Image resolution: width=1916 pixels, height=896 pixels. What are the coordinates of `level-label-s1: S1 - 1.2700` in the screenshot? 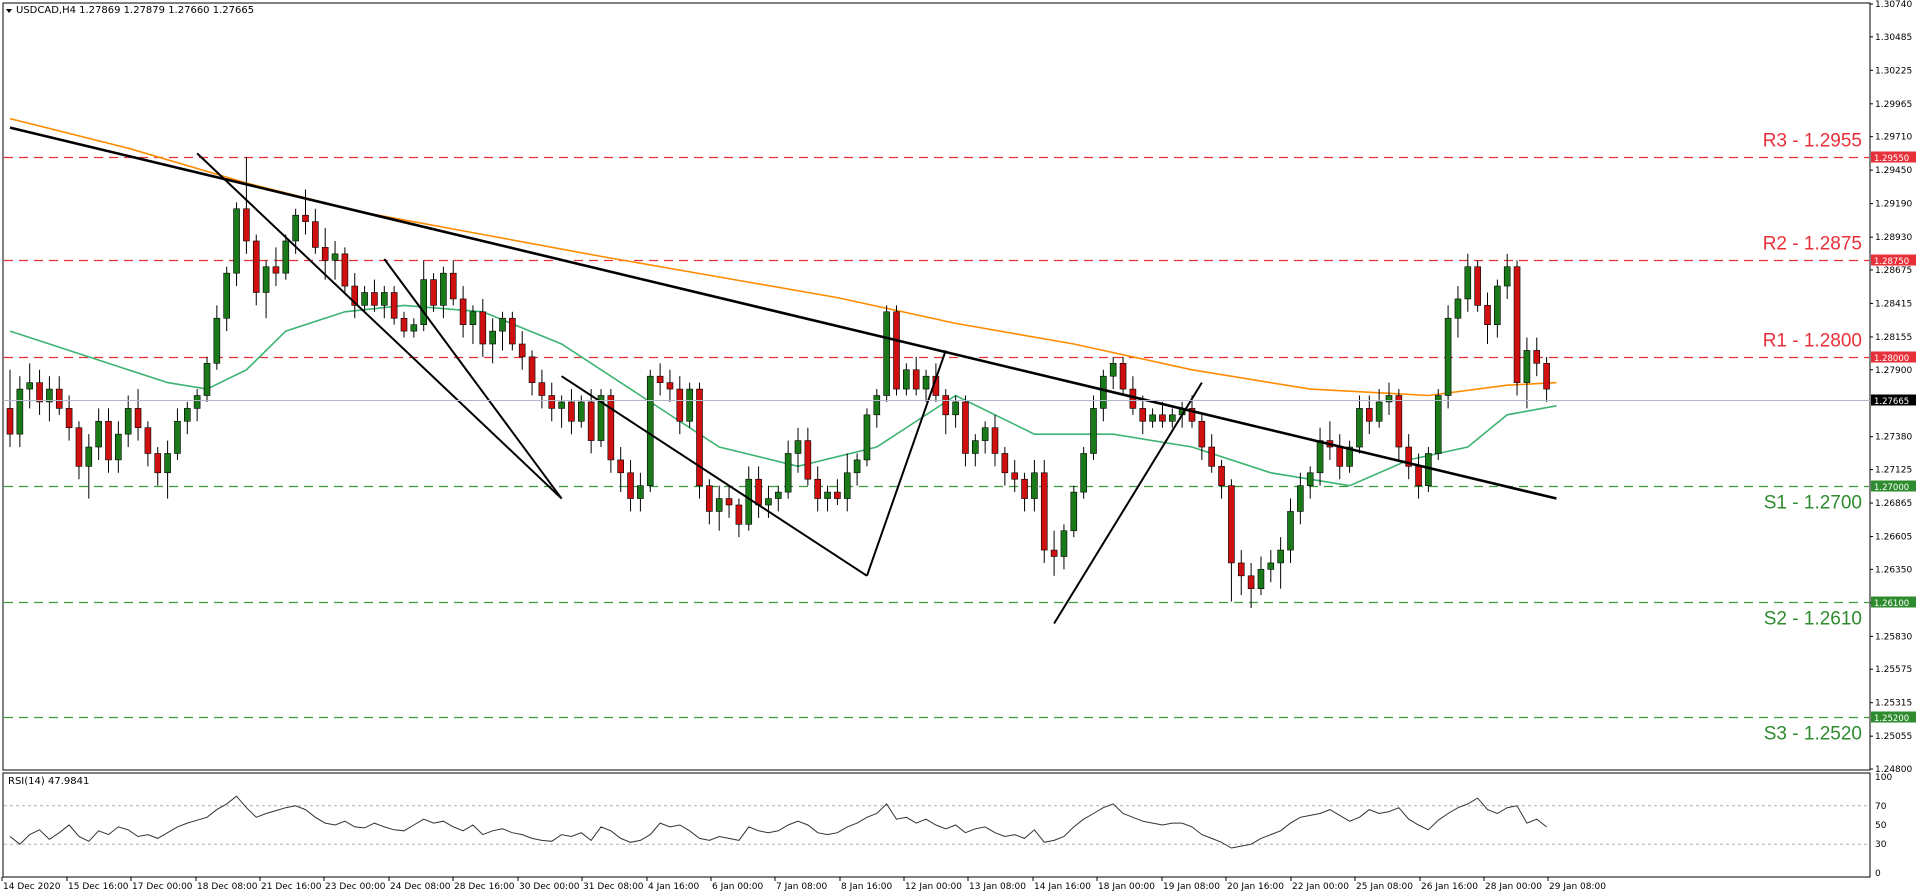 It's located at (1813, 503).